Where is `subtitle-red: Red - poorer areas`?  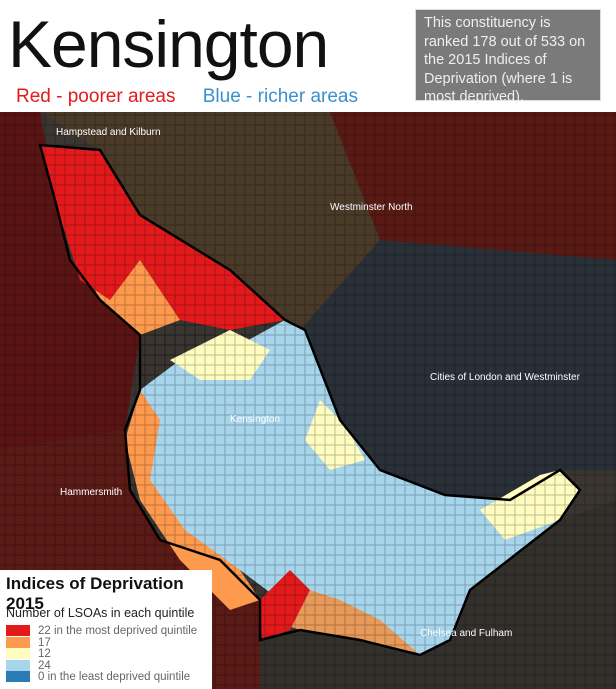
subtitle-red: Red - poorer areas is located at coordinates (96, 96).